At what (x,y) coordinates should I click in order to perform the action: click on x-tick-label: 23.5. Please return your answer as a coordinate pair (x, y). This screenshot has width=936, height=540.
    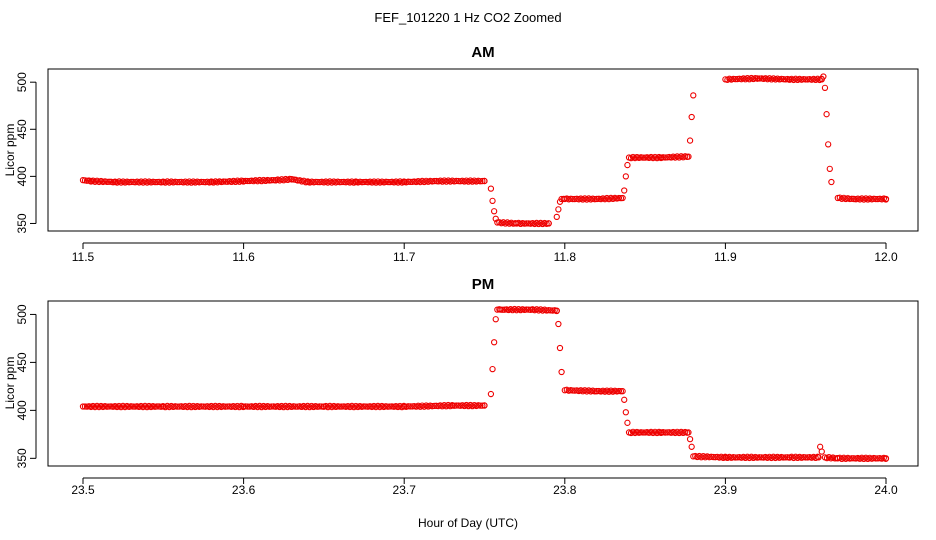
    Looking at the image, I should click on (83, 490).